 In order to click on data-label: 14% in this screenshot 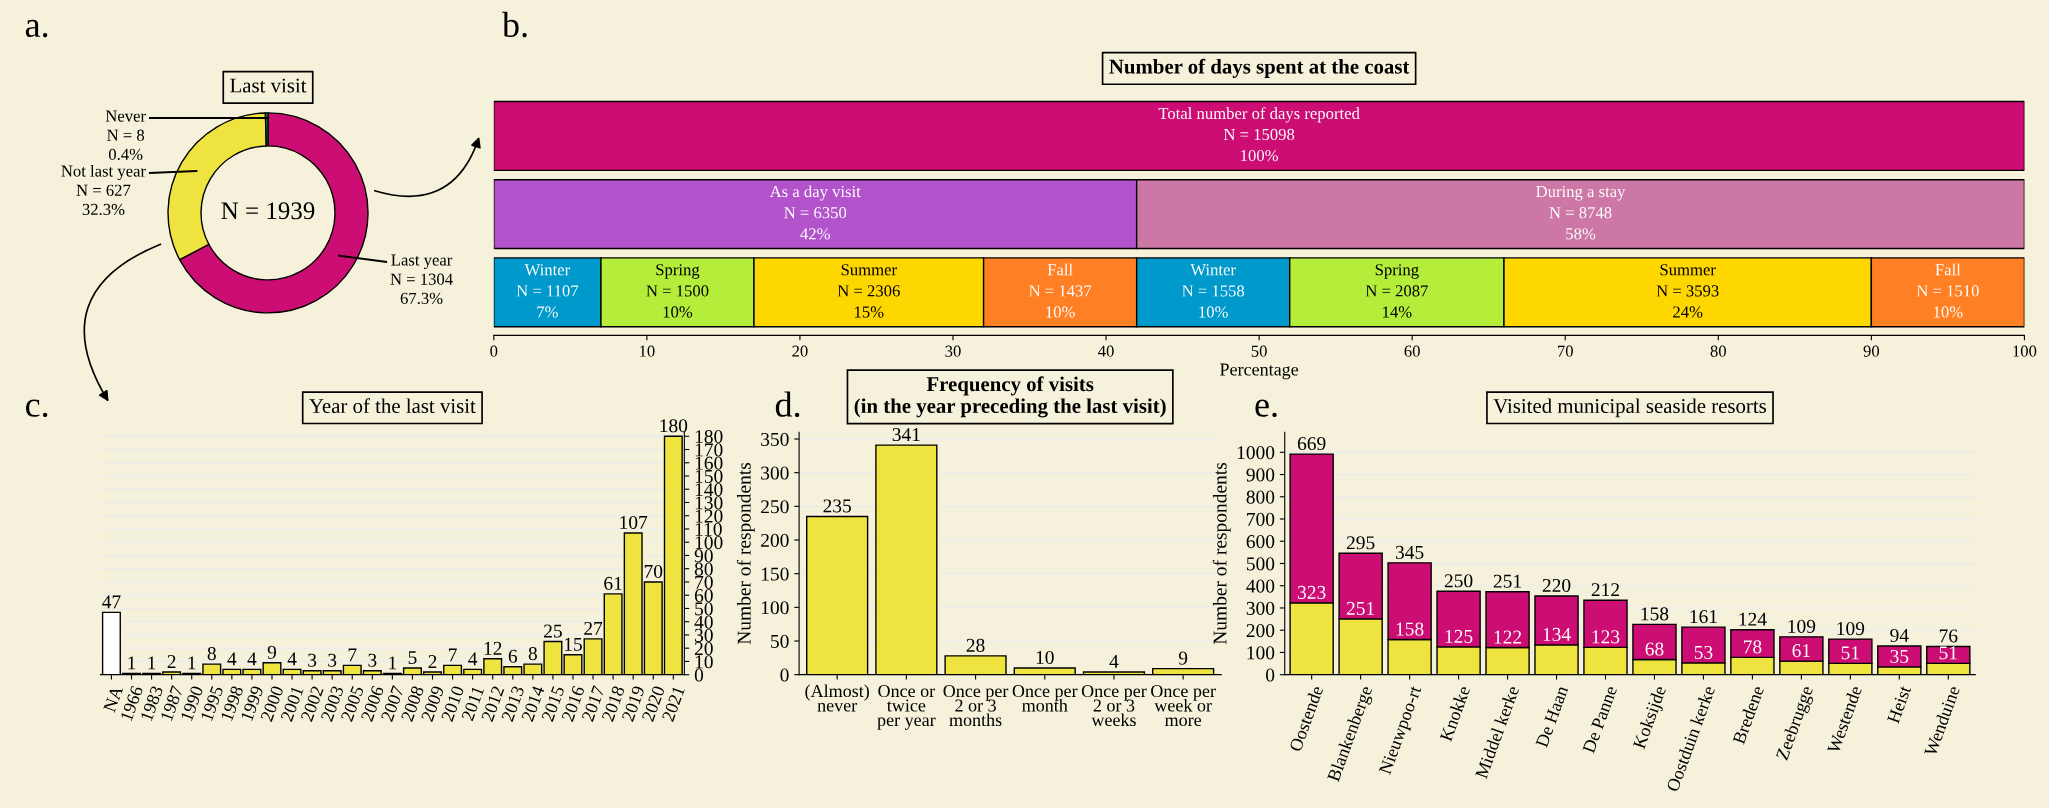, I will do `click(1397, 312)`.